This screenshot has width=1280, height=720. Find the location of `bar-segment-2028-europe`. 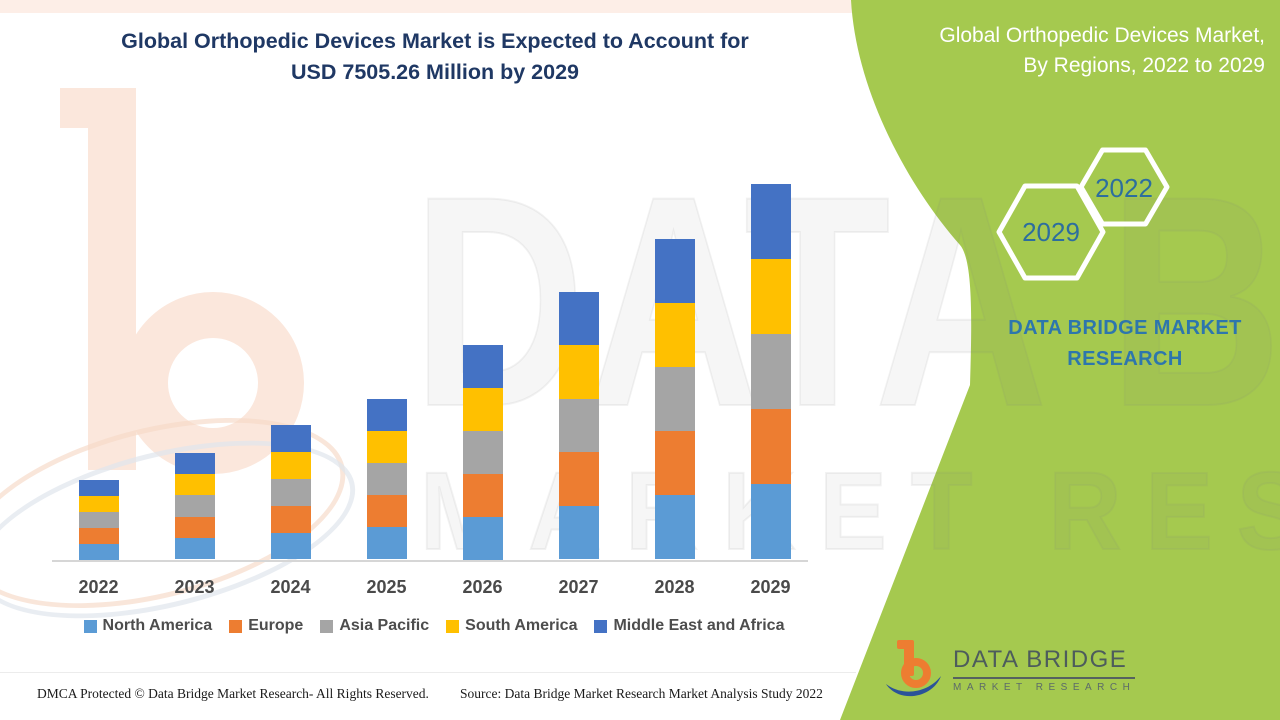

bar-segment-2028-europe is located at coordinates (674, 463).